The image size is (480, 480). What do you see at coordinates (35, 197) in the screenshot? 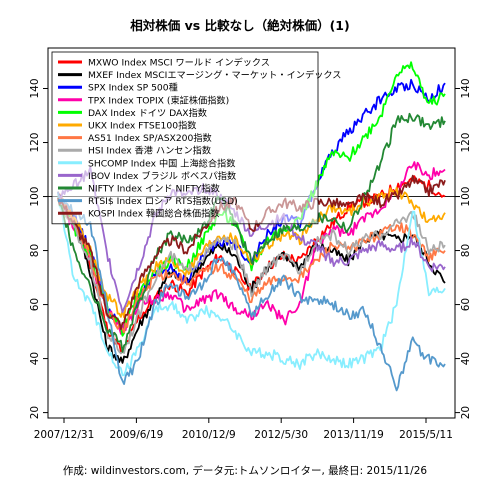
I see `y-tick-label-left: 100` at bounding box center [35, 197].